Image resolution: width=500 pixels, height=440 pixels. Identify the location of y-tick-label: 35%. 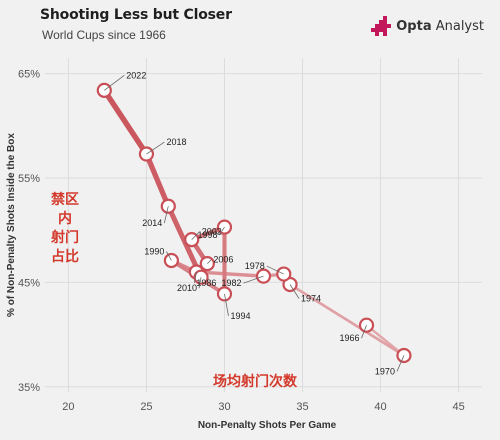
(29, 388).